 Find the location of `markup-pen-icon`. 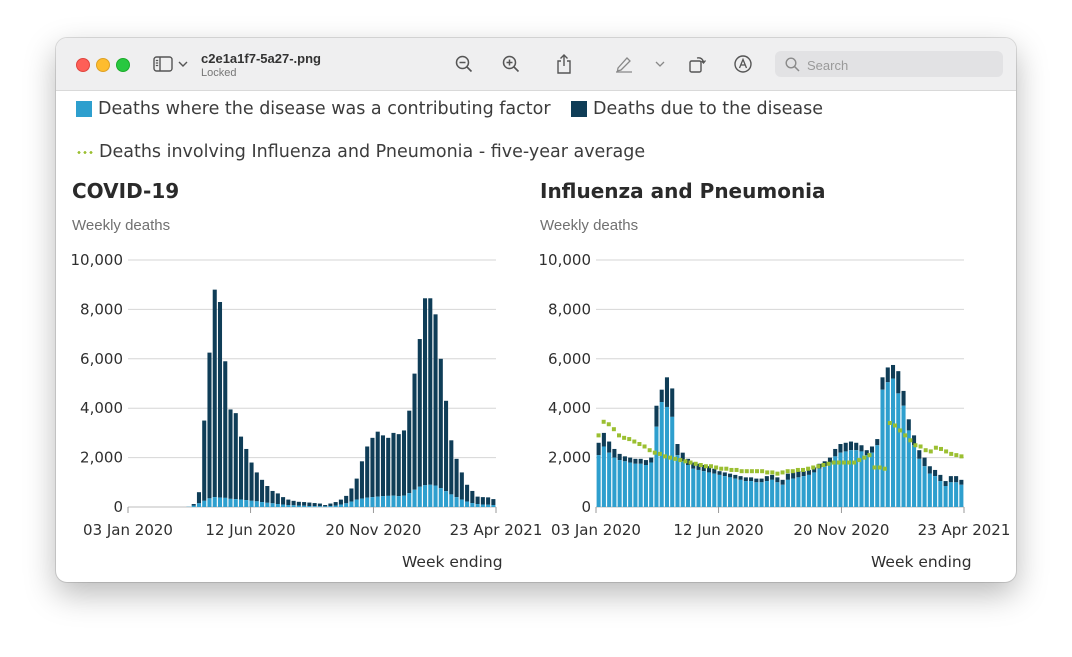

markup-pen-icon is located at coordinates (624, 64).